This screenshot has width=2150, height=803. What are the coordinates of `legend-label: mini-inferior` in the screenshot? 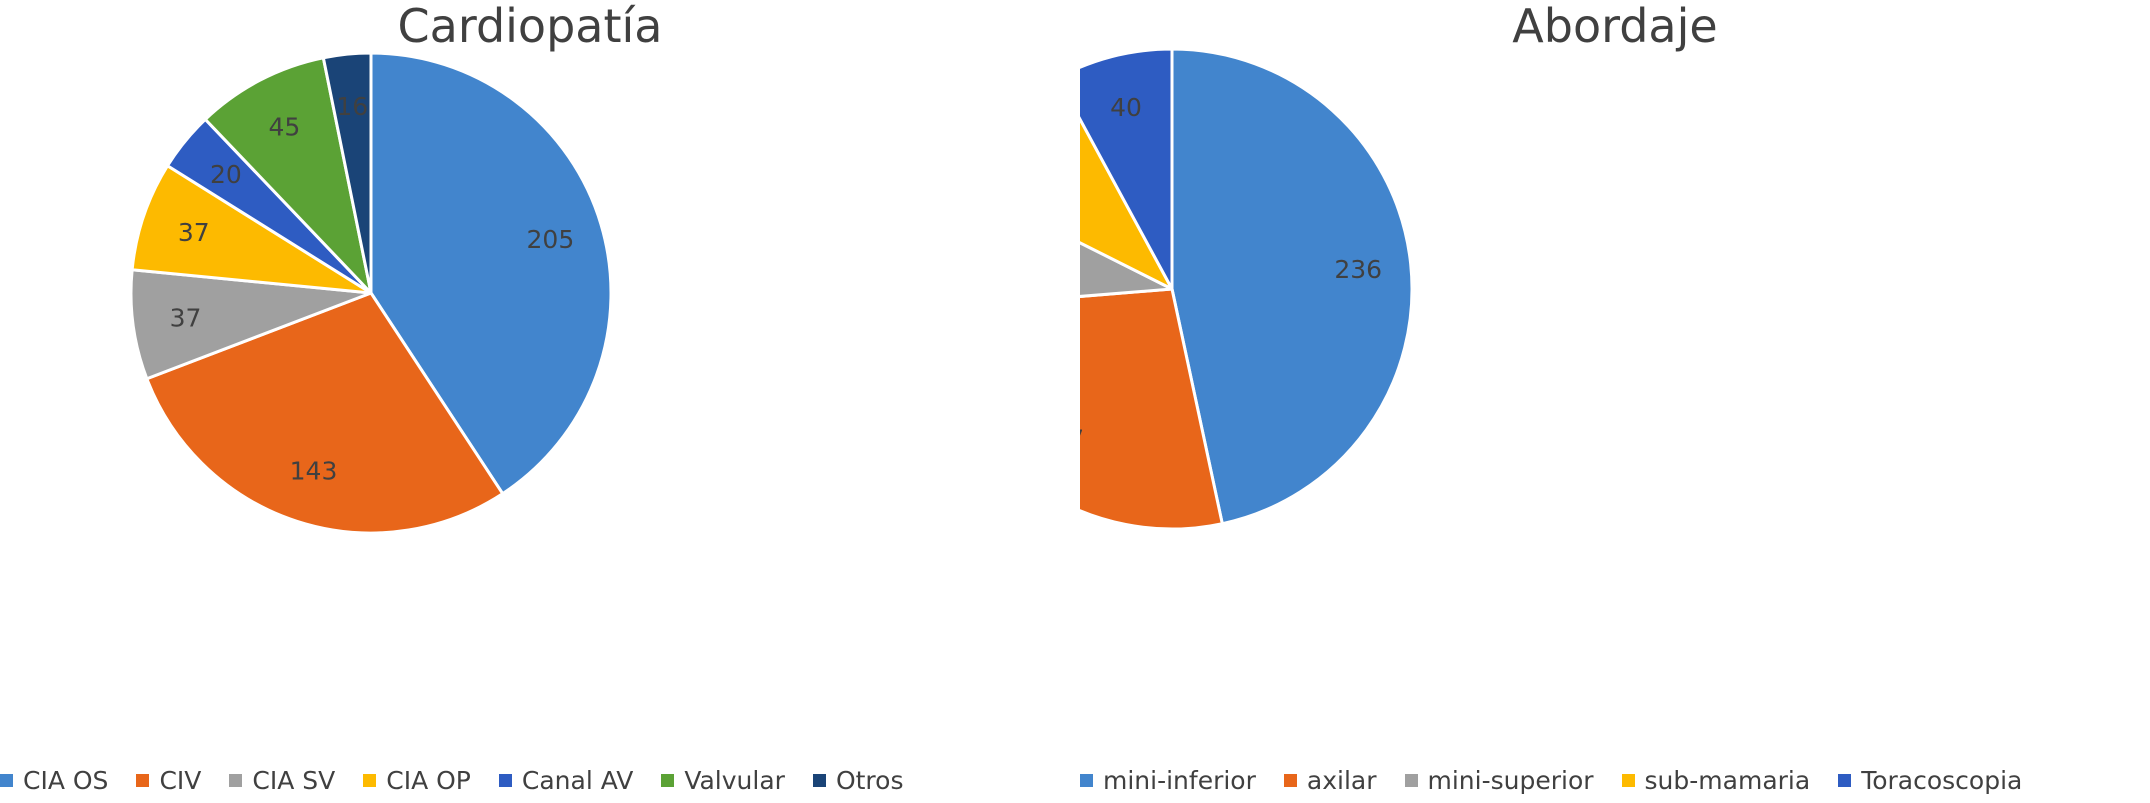 It's located at (1179, 780).